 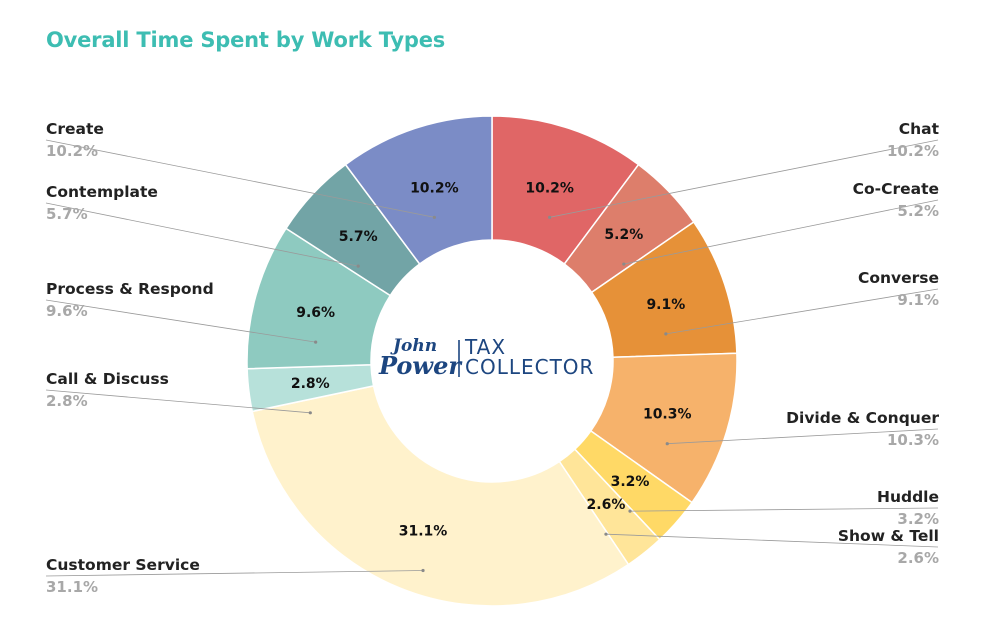 I want to click on outer-label-divide-and-conquer: Divide & Conquer, so click(x=862, y=418).